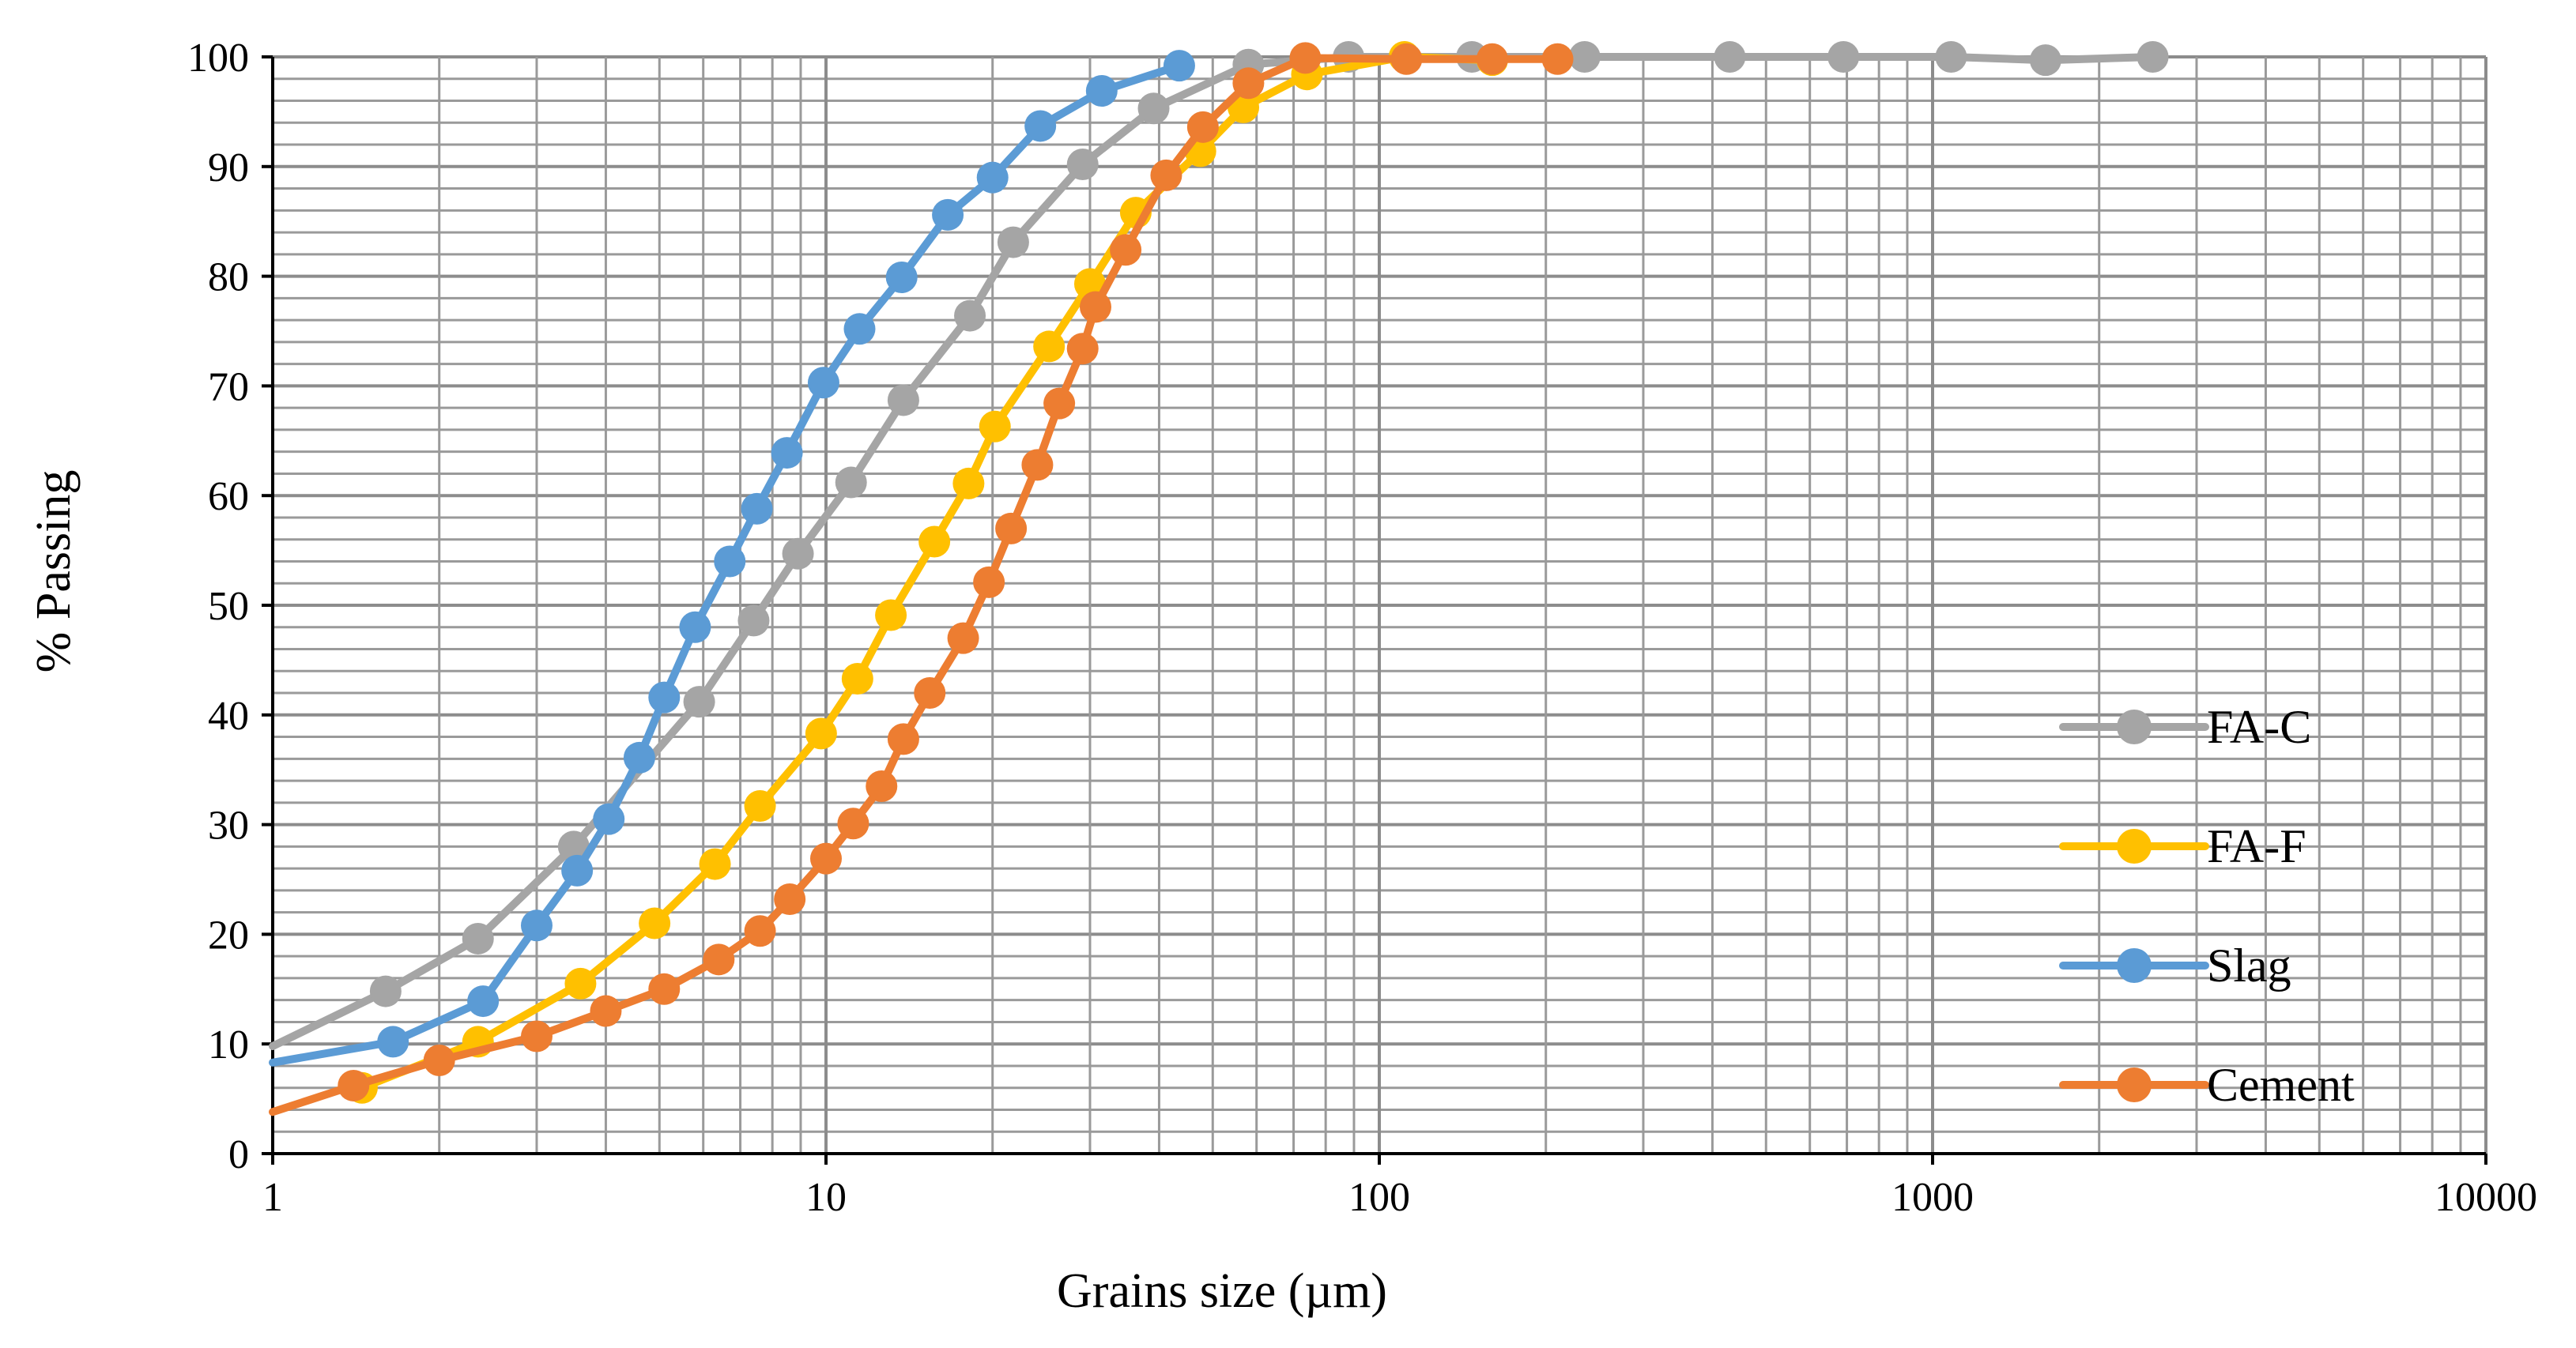 Image resolution: width=2576 pixels, height=1348 pixels. Describe the element at coordinates (2256, 846) in the screenshot. I see `legend-label-fa-f: FA-F` at that location.